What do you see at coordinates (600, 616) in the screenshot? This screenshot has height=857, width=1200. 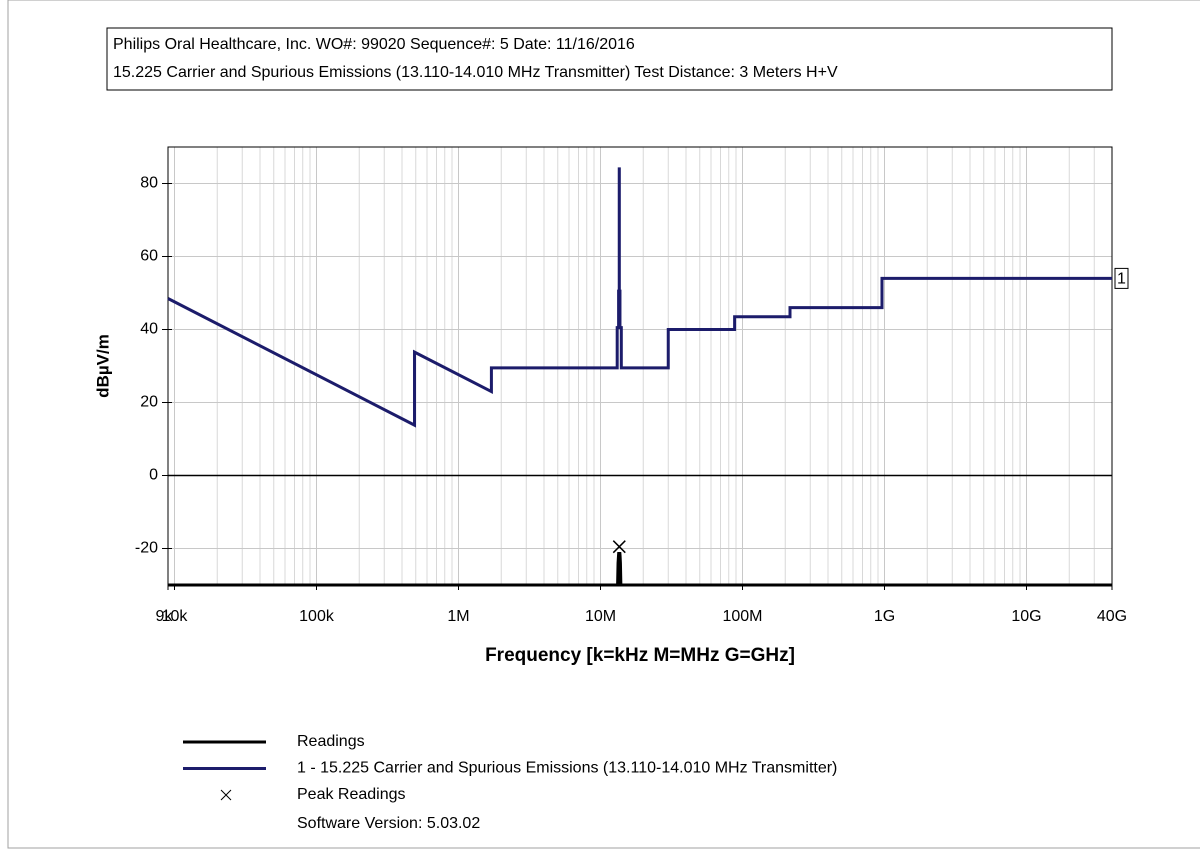 I see `x-tick-label: 10M` at bounding box center [600, 616].